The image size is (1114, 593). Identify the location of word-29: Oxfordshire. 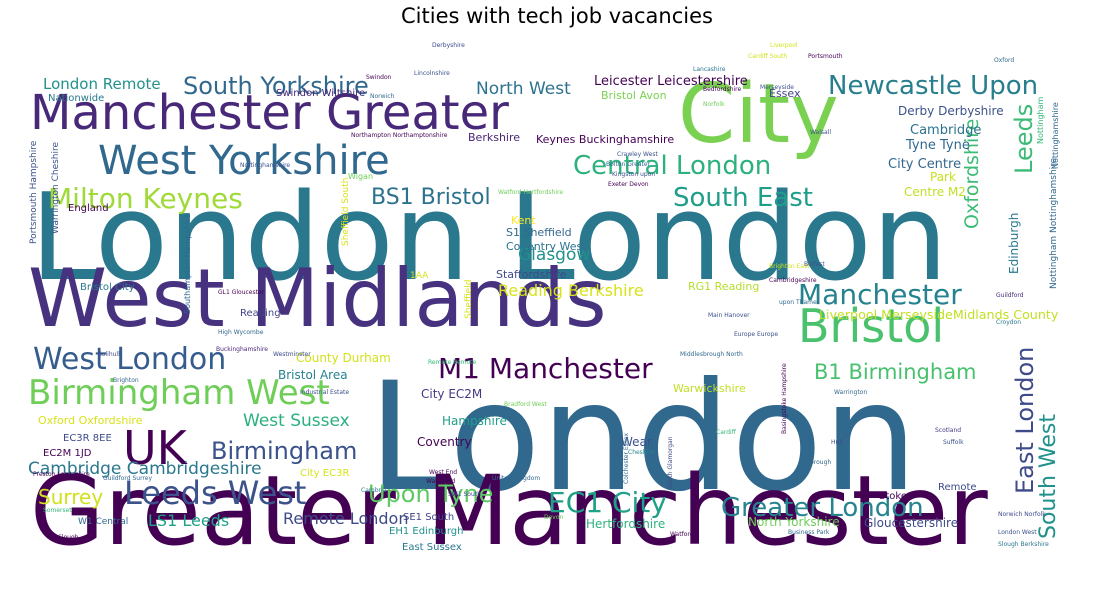
(972, 174).